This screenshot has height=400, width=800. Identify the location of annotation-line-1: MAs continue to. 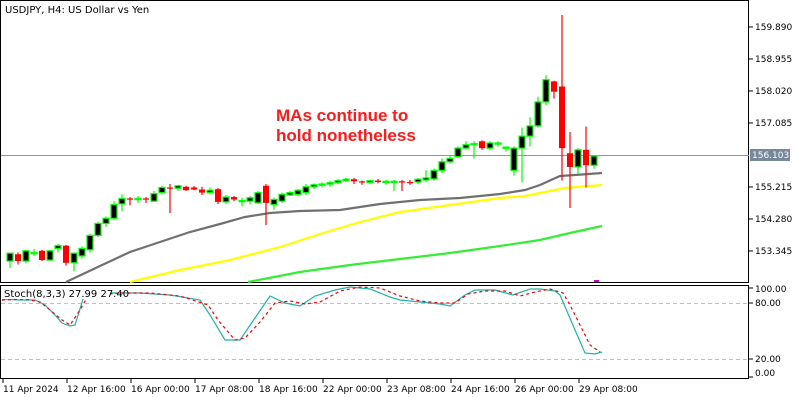
(342, 115).